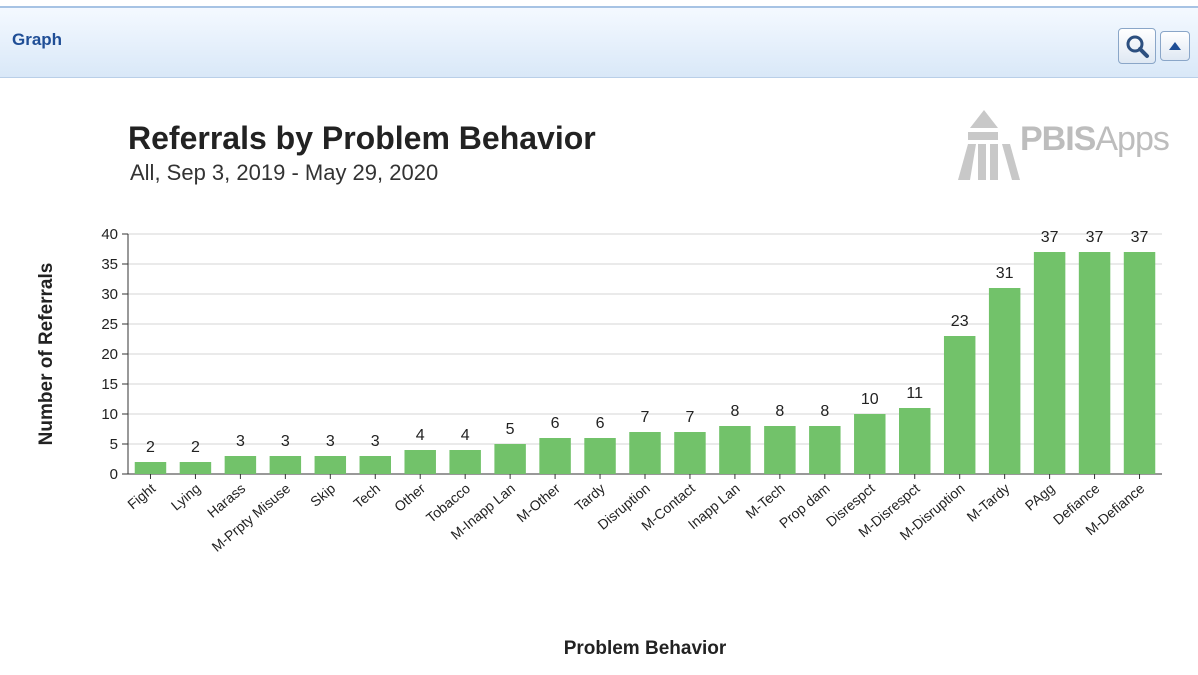 The image size is (1198, 675). I want to click on x-tick-label: Skip, so click(322, 495).